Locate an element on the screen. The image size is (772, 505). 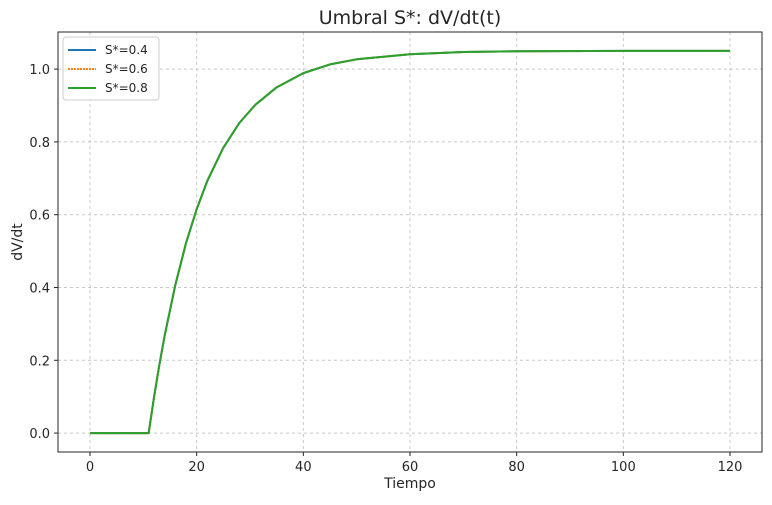
x-tick-label: 80 is located at coordinates (516, 467).